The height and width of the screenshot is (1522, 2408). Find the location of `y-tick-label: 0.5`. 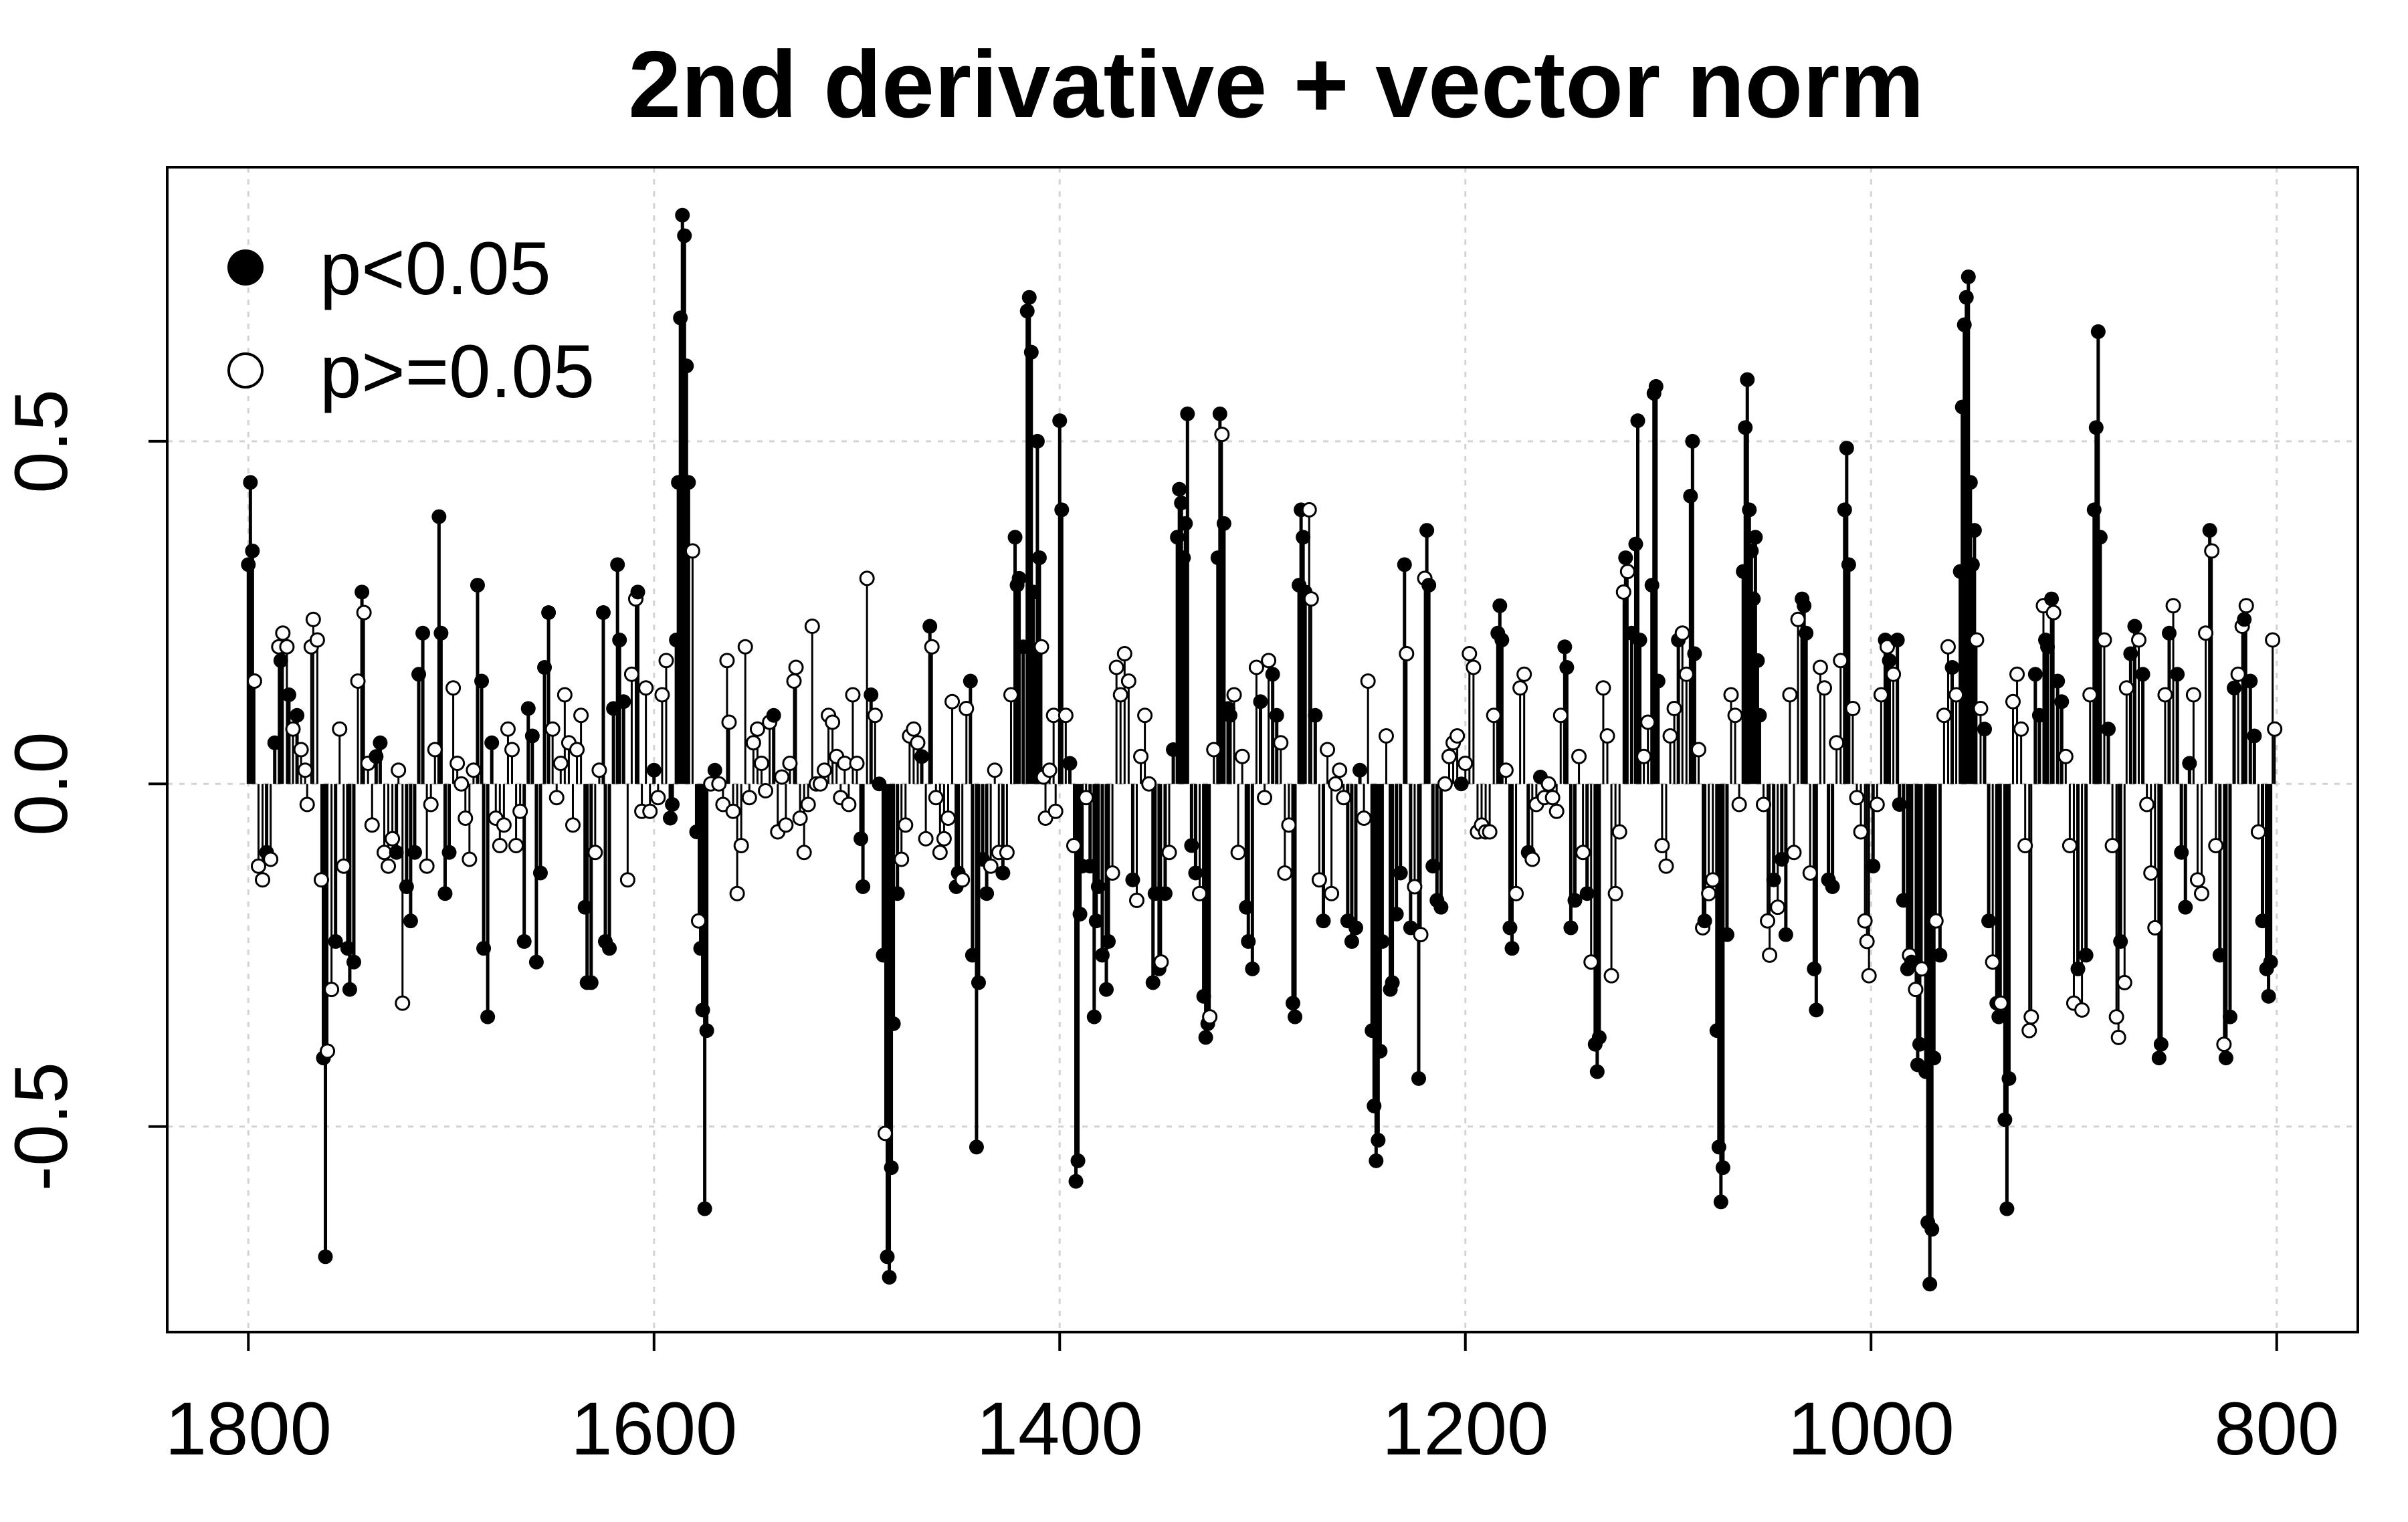

y-tick-label: 0.5 is located at coordinates (41, 442).